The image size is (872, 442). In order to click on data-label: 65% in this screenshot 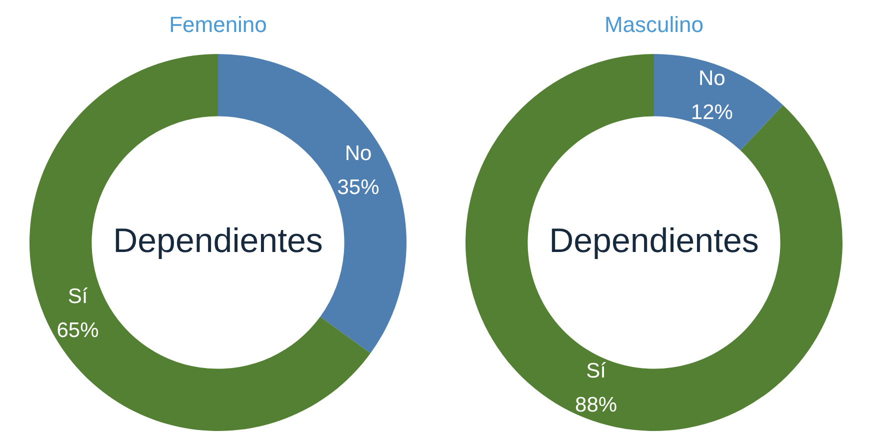, I will do `click(77, 330)`.